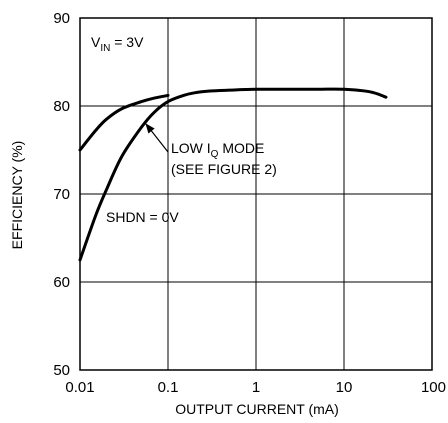  I want to click on low-iq-annotation-line1: LOW IQ MODE, so click(217, 150).